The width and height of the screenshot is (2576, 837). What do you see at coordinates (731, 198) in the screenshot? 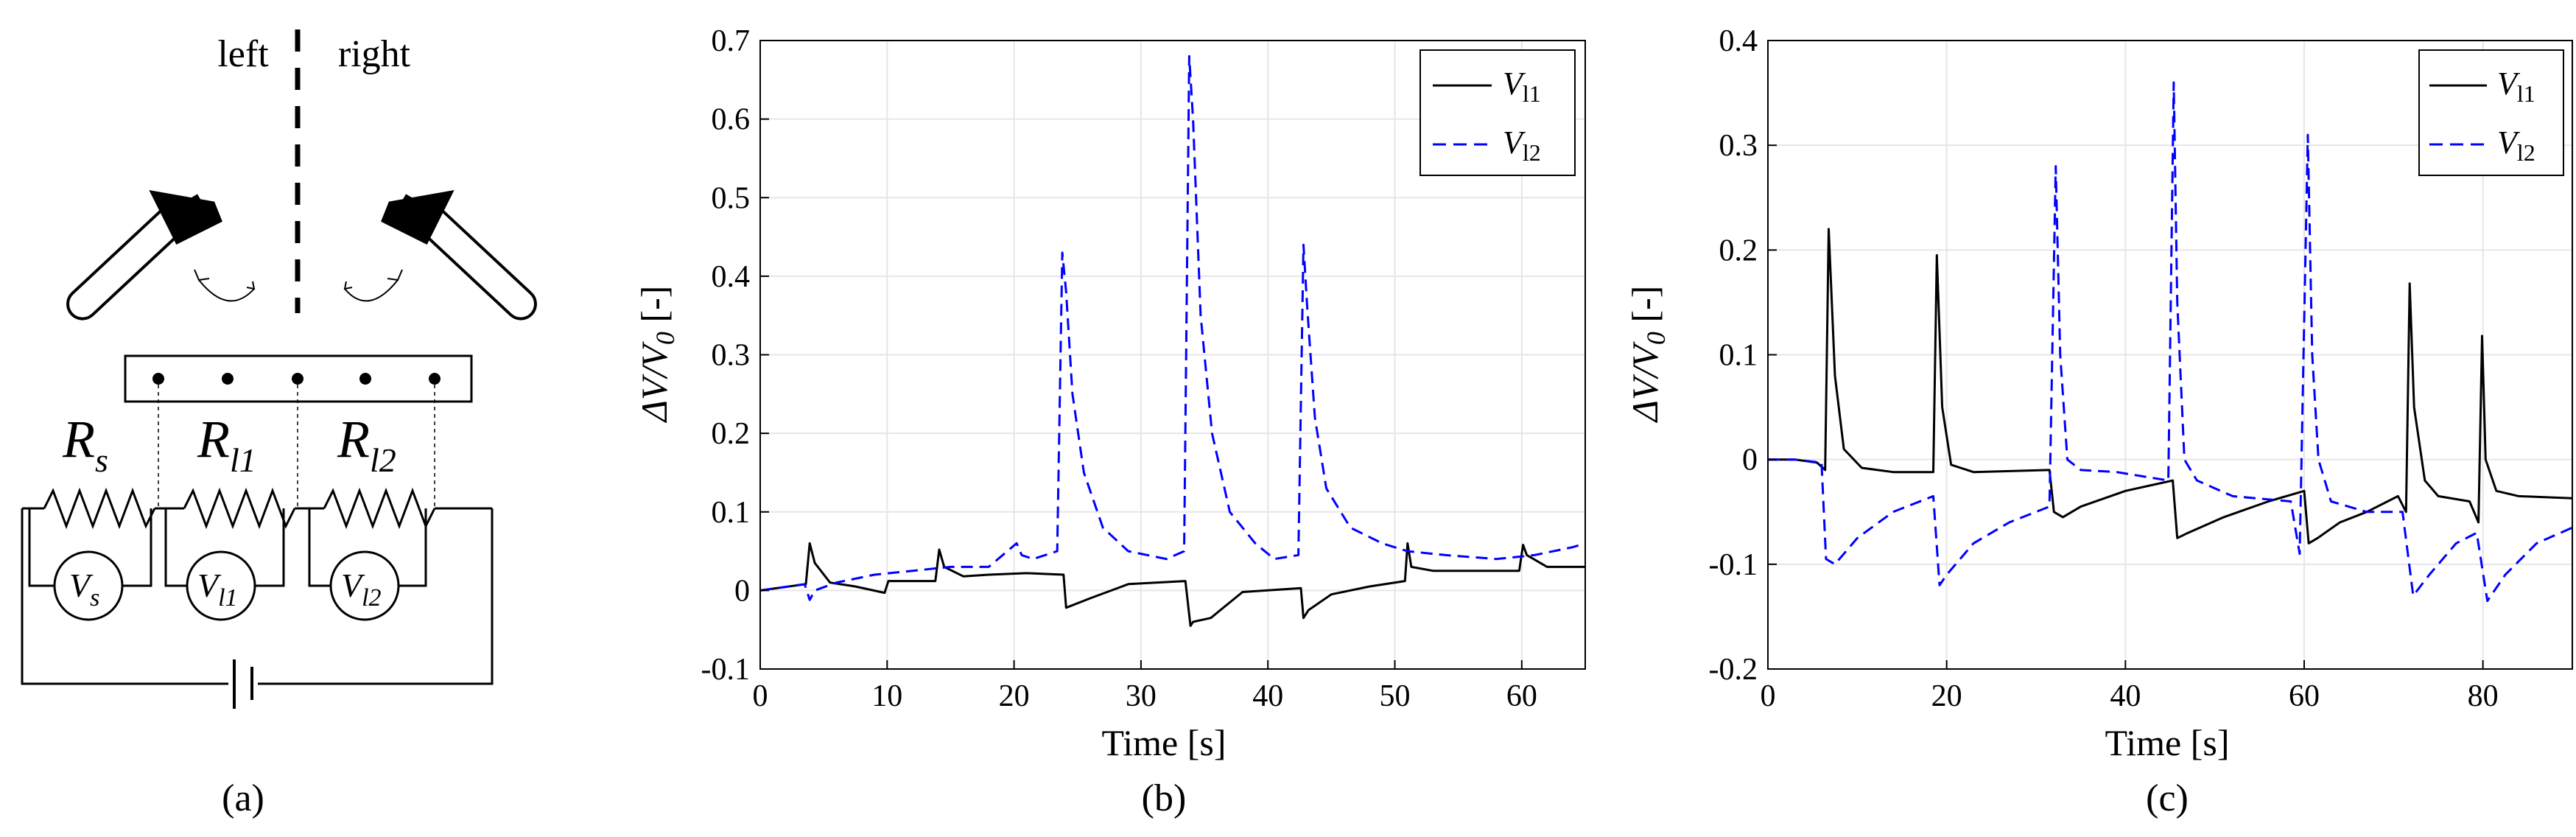
I see `b-ytick-label: 0.5` at bounding box center [731, 198].